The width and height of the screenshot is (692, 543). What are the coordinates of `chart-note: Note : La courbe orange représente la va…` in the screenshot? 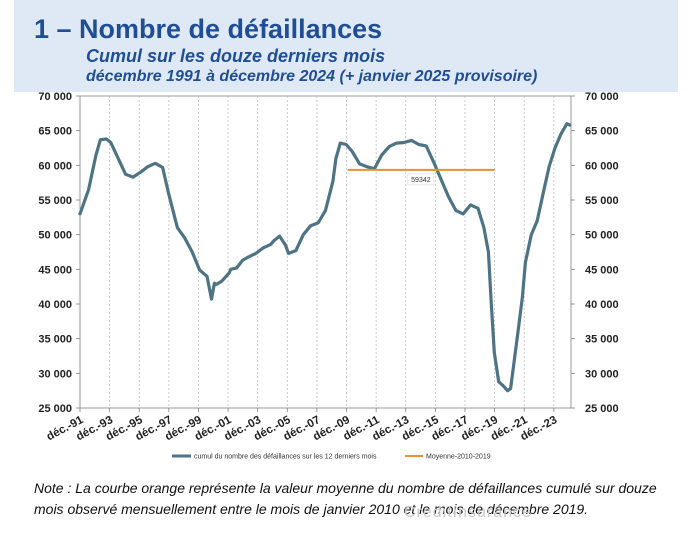 It's located at (345, 498).